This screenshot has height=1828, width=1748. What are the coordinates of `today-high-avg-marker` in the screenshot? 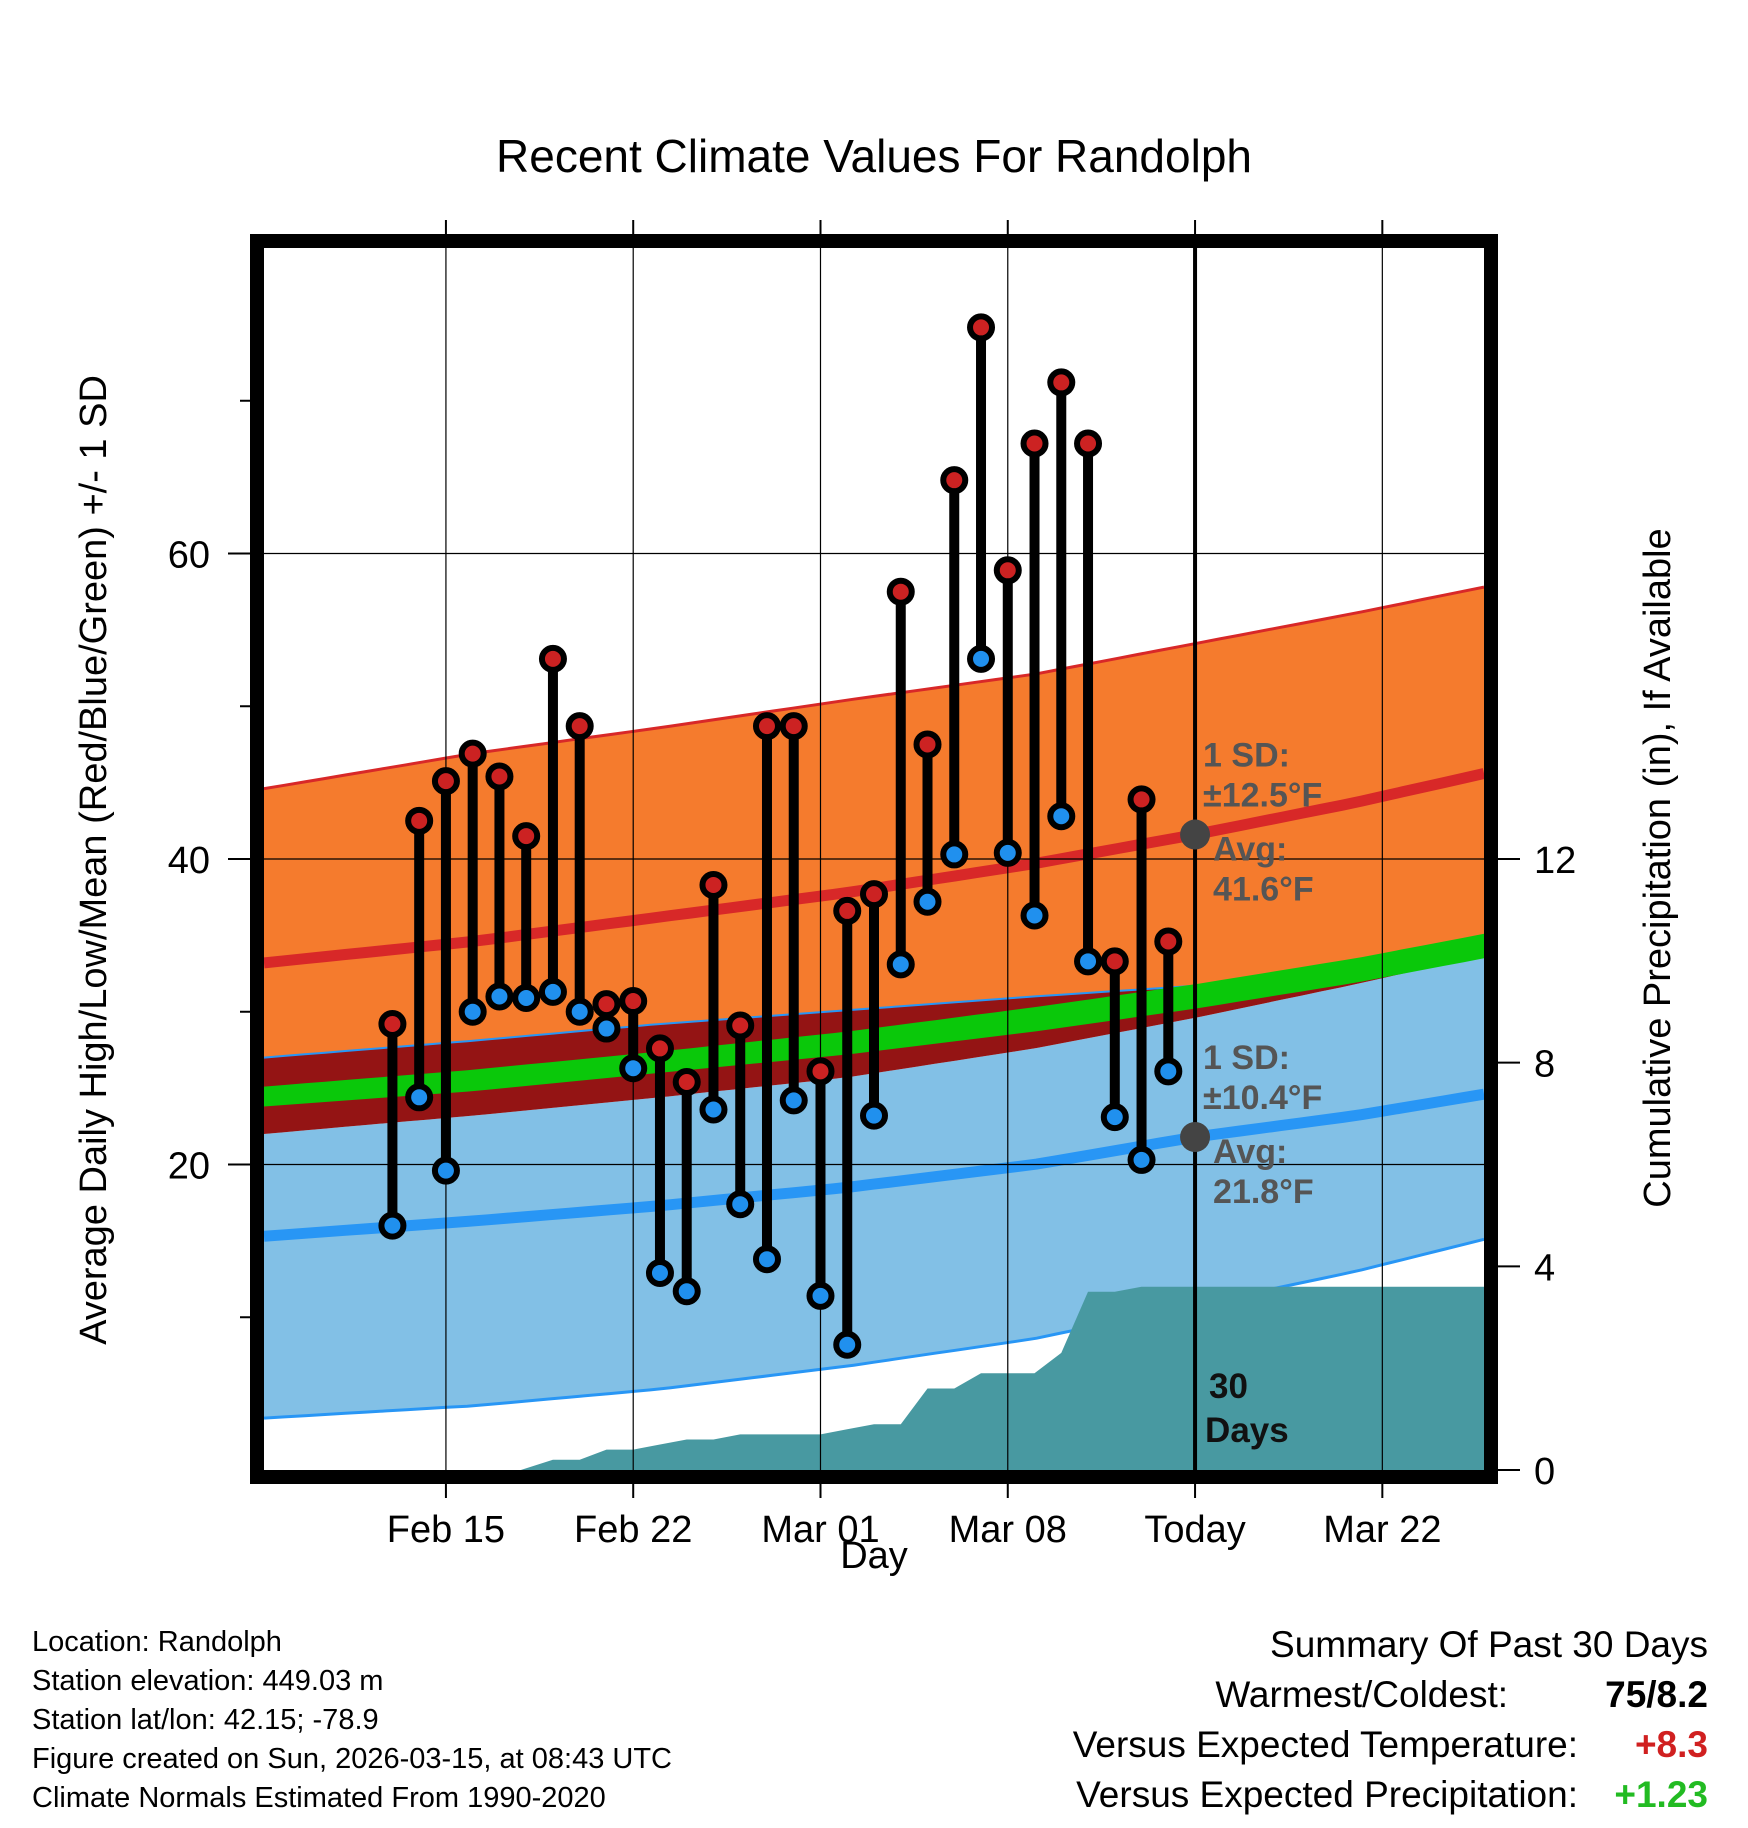 It's located at (1195, 834).